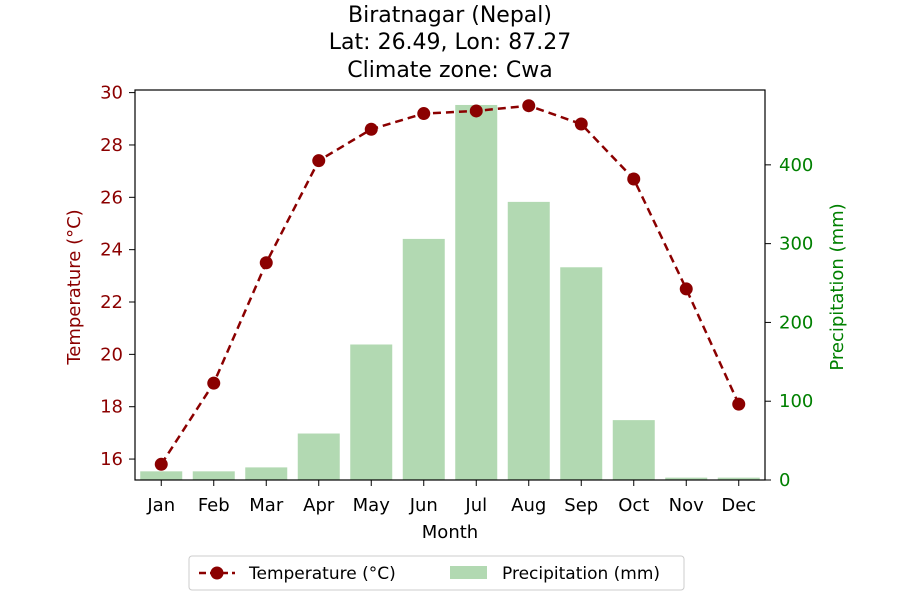 Image resolution: width=900 pixels, height=600 pixels. What do you see at coordinates (423, 359) in the screenshot?
I see `precipitation-bar-jun` at bounding box center [423, 359].